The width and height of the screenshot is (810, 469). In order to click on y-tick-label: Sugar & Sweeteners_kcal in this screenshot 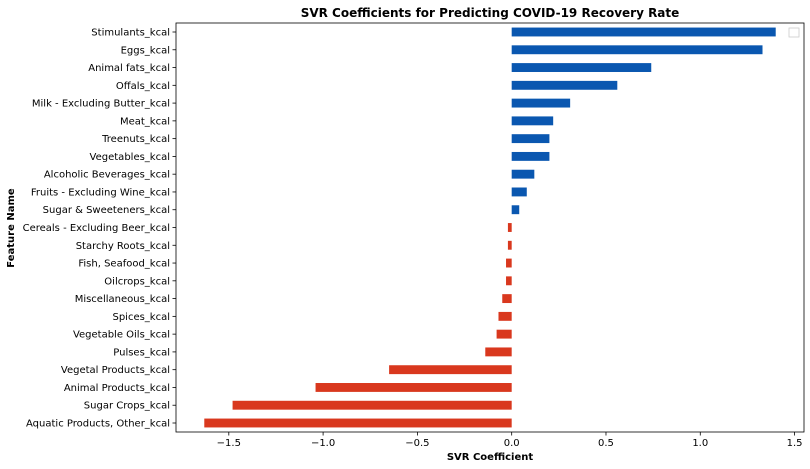, I will do `click(106, 210)`.